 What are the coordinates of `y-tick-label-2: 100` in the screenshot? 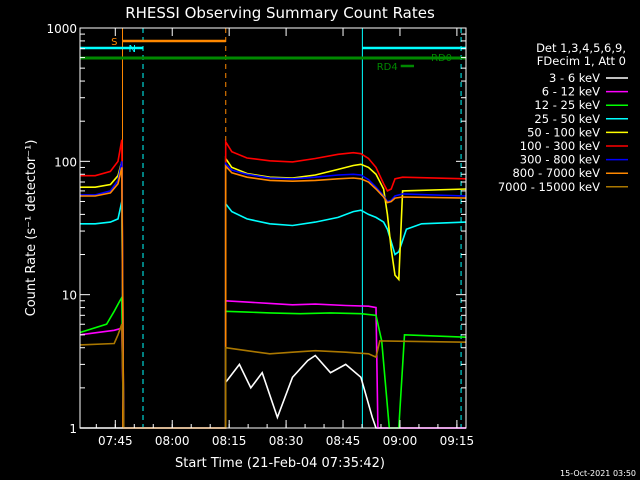 It's located at (65, 162).